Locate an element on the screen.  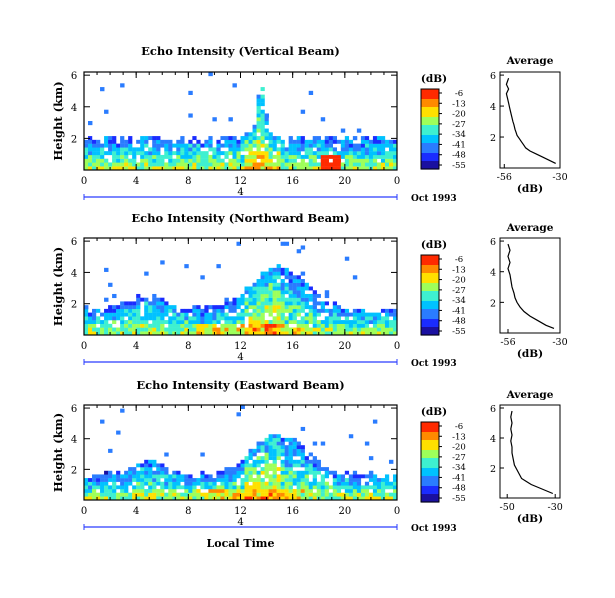
y-tick-label: 6 is located at coordinates (74, 242).